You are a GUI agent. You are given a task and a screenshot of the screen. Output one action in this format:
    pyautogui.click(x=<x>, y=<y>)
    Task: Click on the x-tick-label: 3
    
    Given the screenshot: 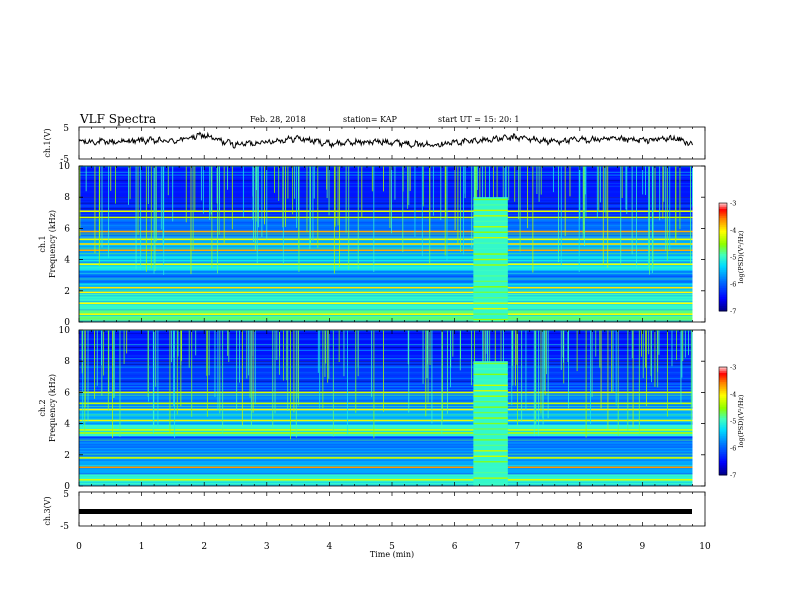 What is the action you would take?
    pyautogui.click(x=267, y=547)
    